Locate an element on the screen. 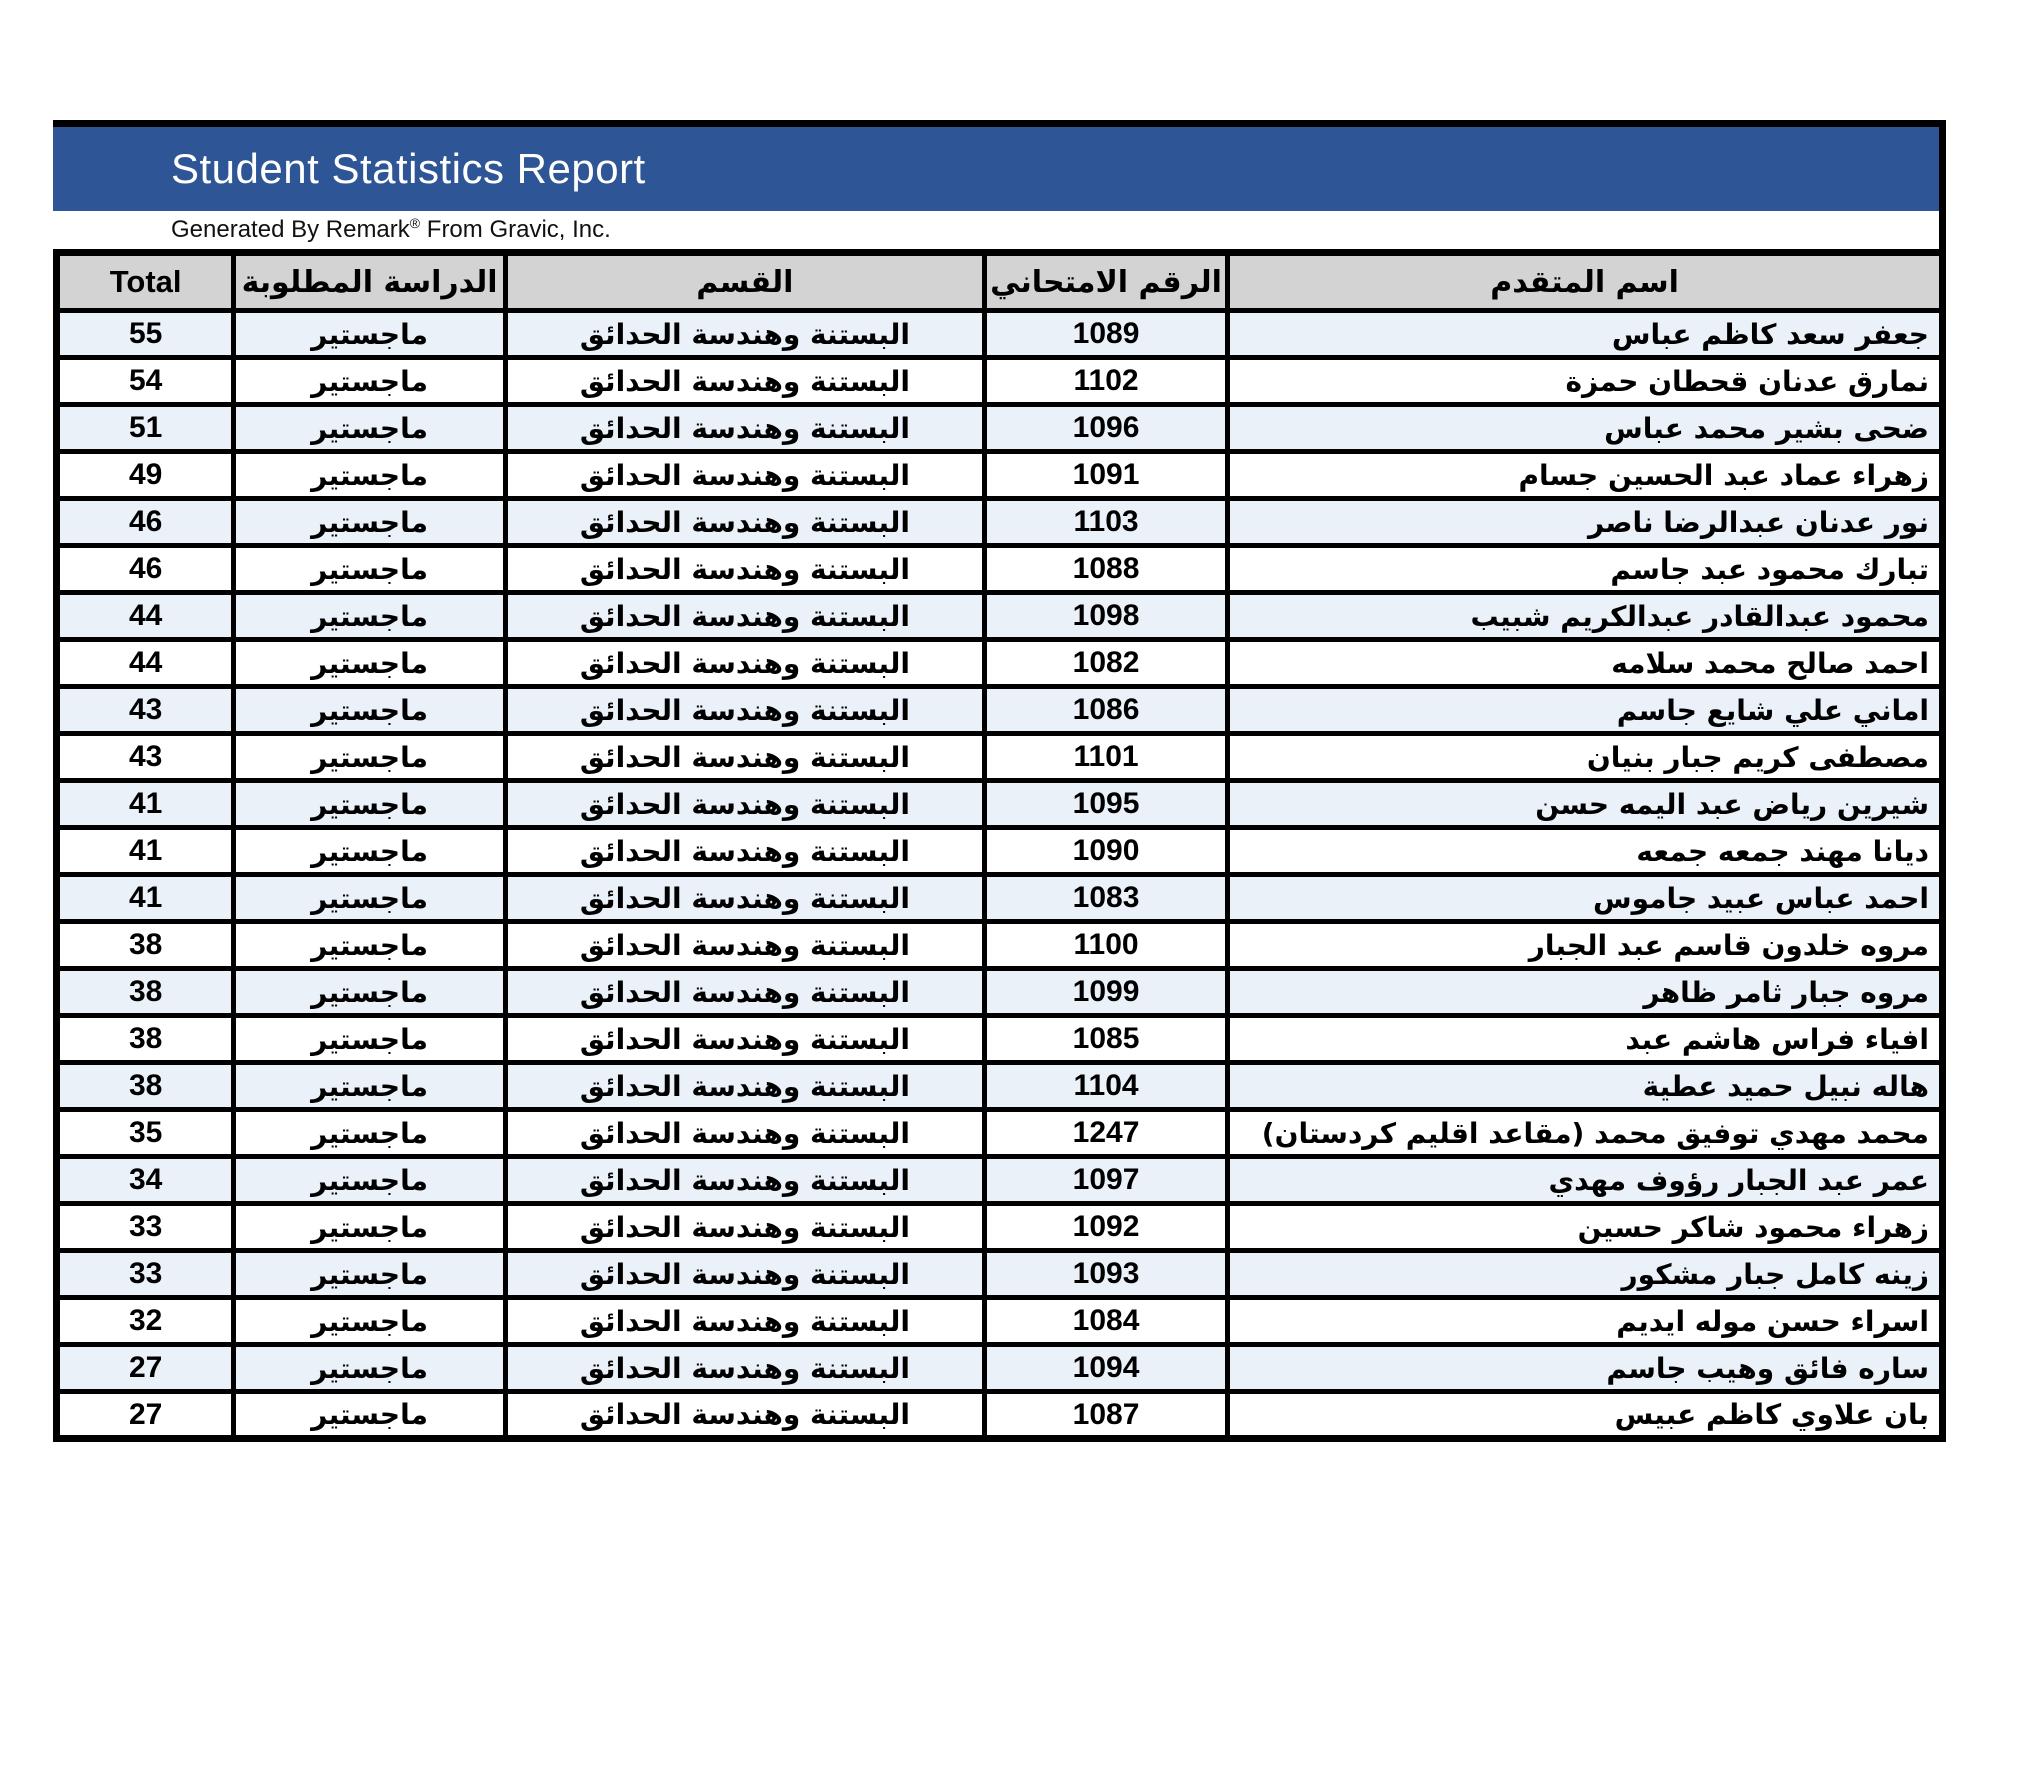  total-cell: 35 is located at coordinates (145, 1133).